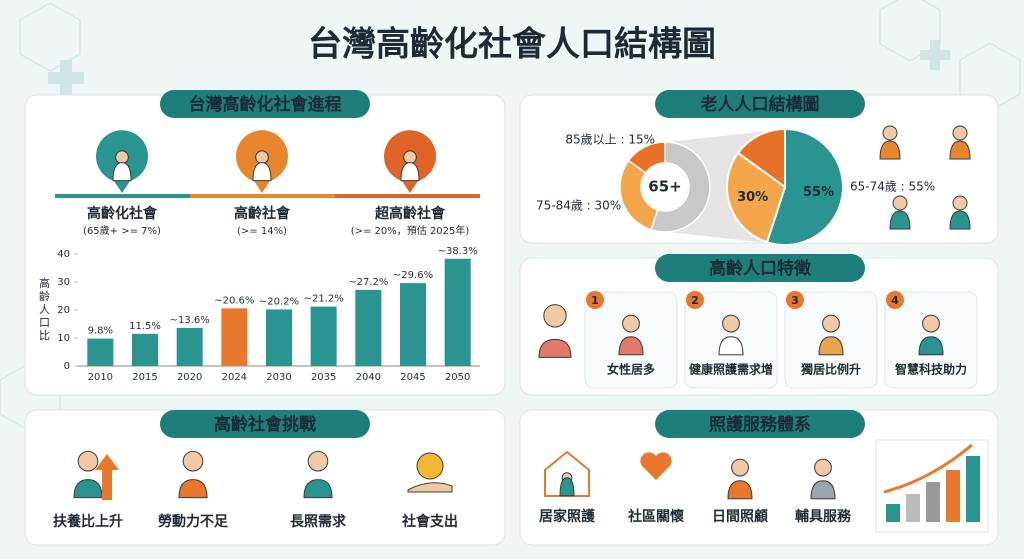 This screenshot has width=1024, height=559. Describe the element at coordinates (430, 487) in the screenshot. I see `hand-icon` at that location.